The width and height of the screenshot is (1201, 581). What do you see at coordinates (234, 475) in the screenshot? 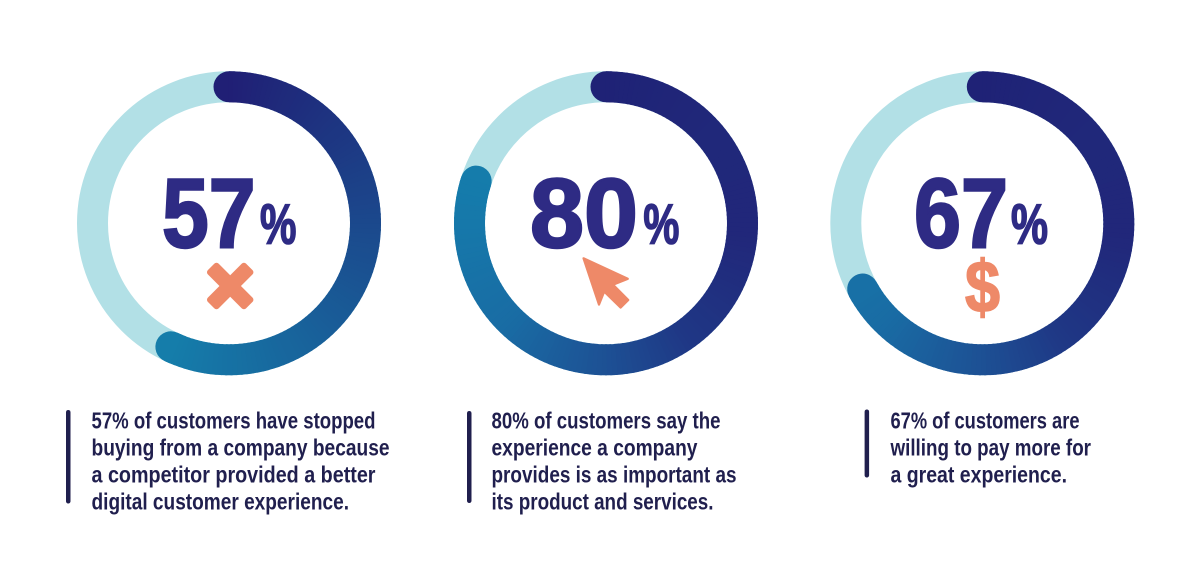
I see `svg-text: a competitor provided a better` at bounding box center [234, 475].